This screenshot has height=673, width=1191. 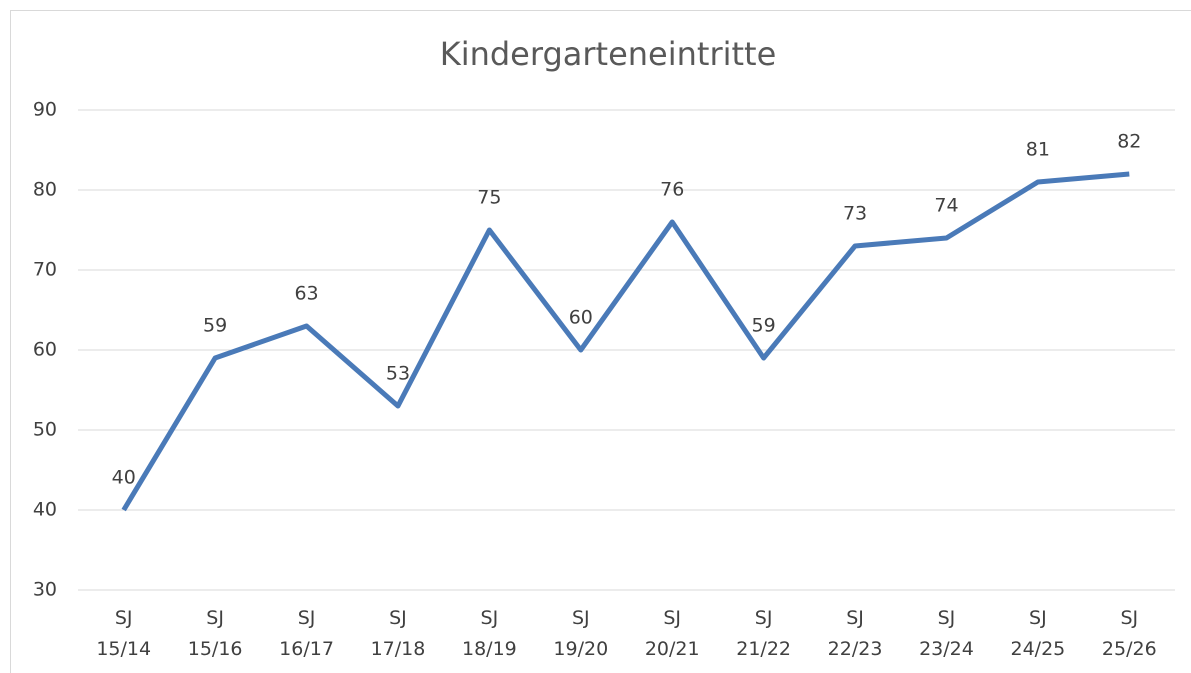 What do you see at coordinates (489, 633) in the screenshot?
I see `x-tick-label: SJ 18/19` at bounding box center [489, 633].